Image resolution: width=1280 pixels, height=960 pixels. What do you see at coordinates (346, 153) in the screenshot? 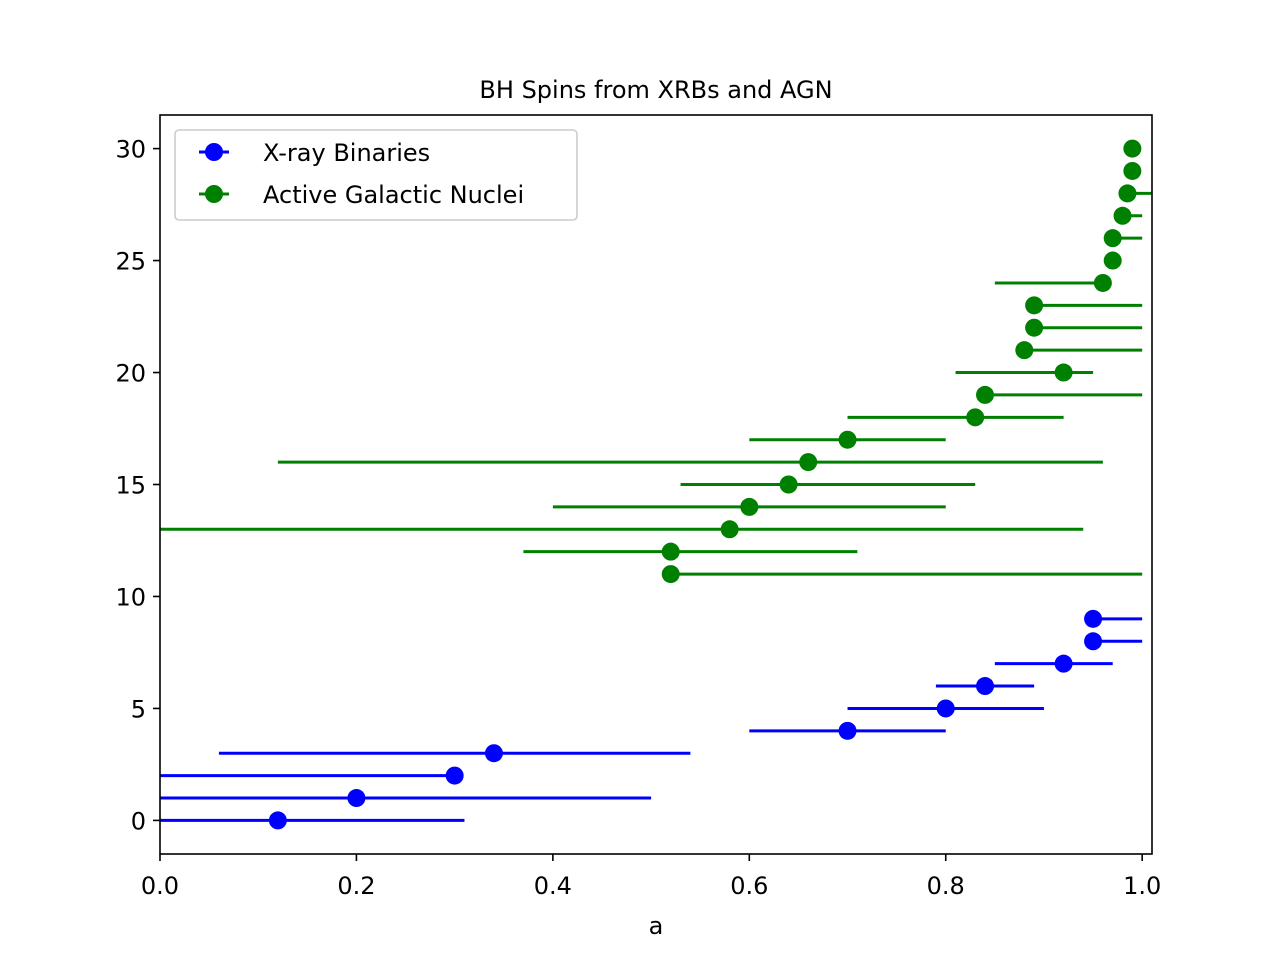
I see `legend-label: X-ray Binaries` at bounding box center [346, 153].